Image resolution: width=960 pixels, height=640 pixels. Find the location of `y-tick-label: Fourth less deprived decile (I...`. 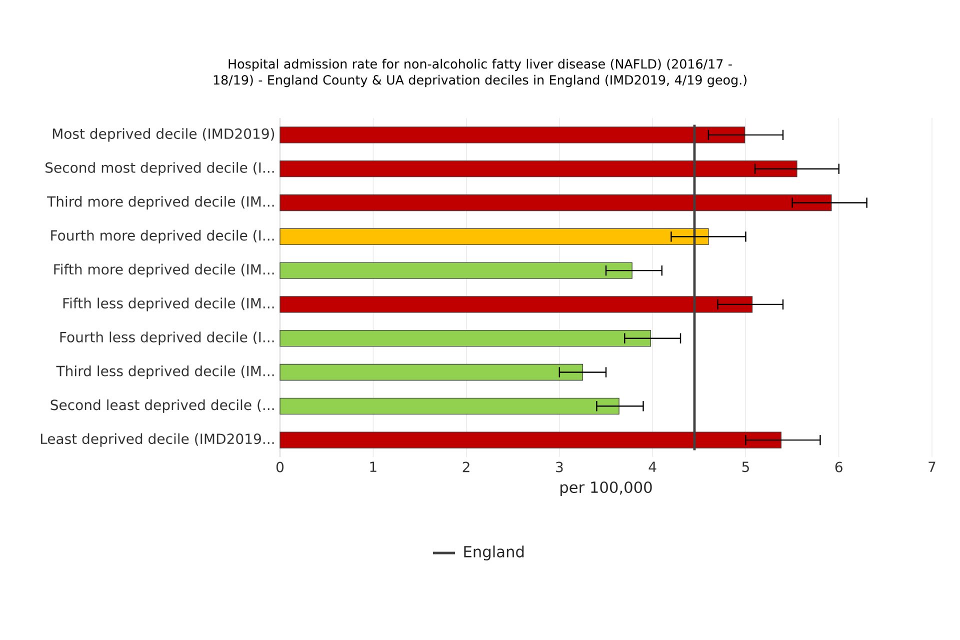

y-tick-label: Fourth less deprived decile (I... is located at coordinates (167, 339).